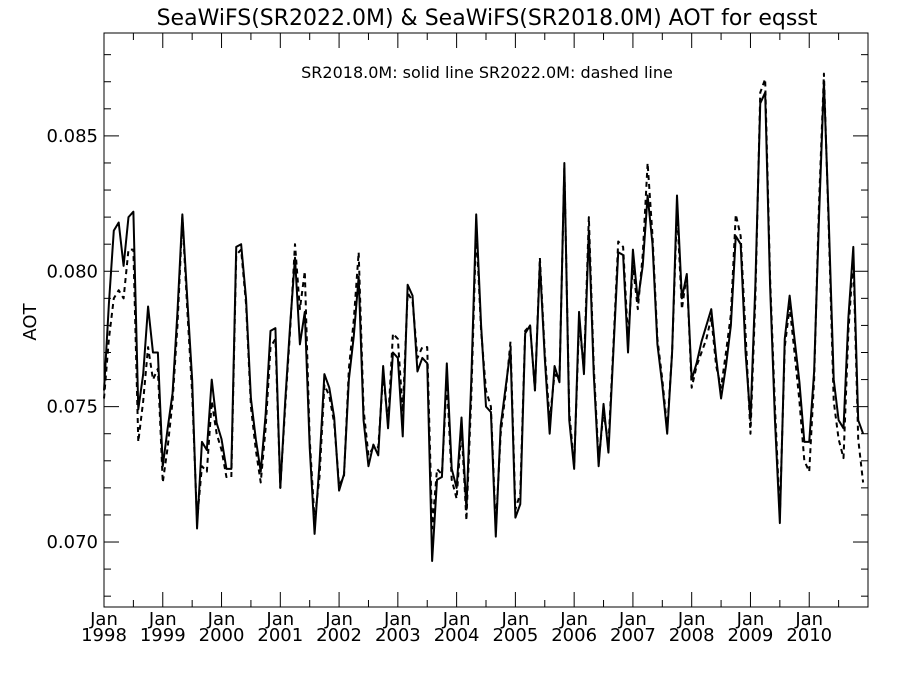 This screenshot has width=900, height=675. I want to click on x-tick-label-year: 2003, so click(398, 635).